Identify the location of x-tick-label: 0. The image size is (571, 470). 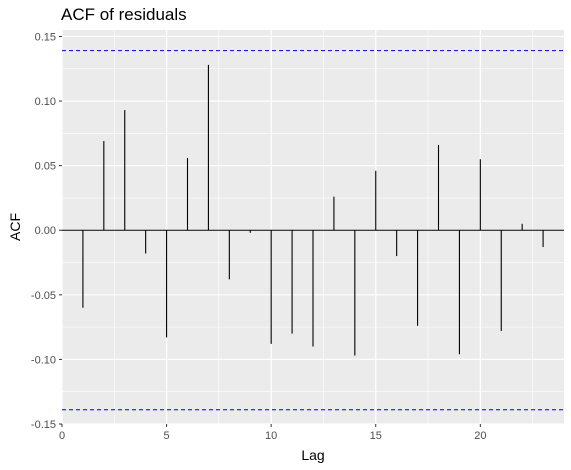
(62, 436).